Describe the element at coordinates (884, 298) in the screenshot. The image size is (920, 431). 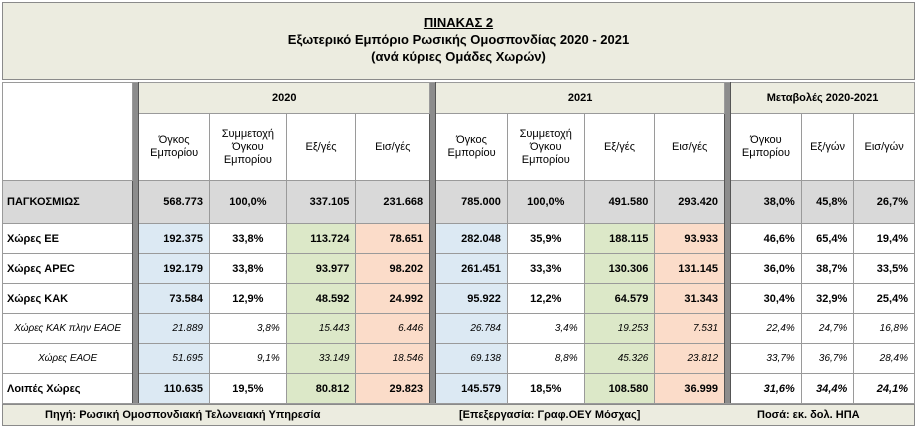
I see `cell-imports-change: 25,4%` at that location.